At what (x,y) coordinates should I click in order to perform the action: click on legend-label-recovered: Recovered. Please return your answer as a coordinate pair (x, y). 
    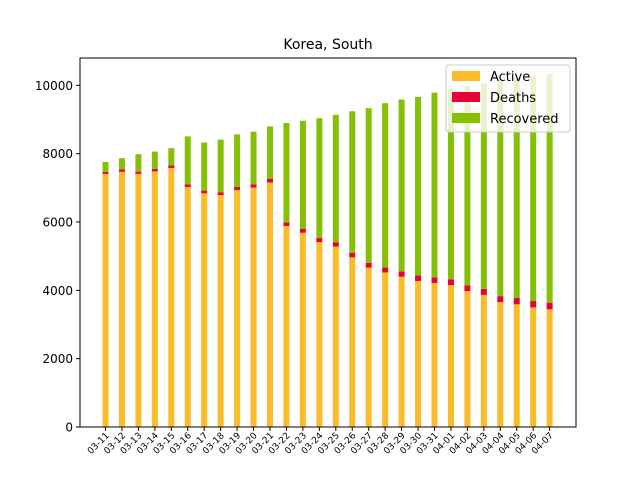
    Looking at the image, I should click on (524, 119).